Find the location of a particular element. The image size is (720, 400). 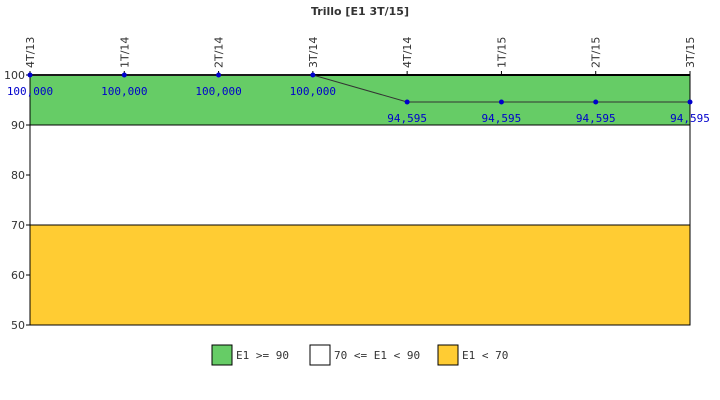

legend-label: E1 >= 90 is located at coordinates (262, 355).